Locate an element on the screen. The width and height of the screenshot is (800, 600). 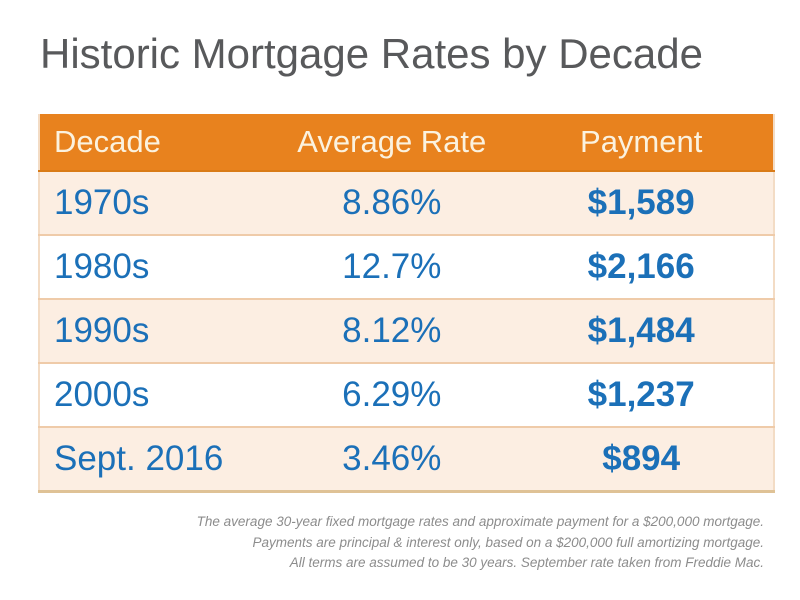
decade-cell: 1970s is located at coordinates (157, 203).